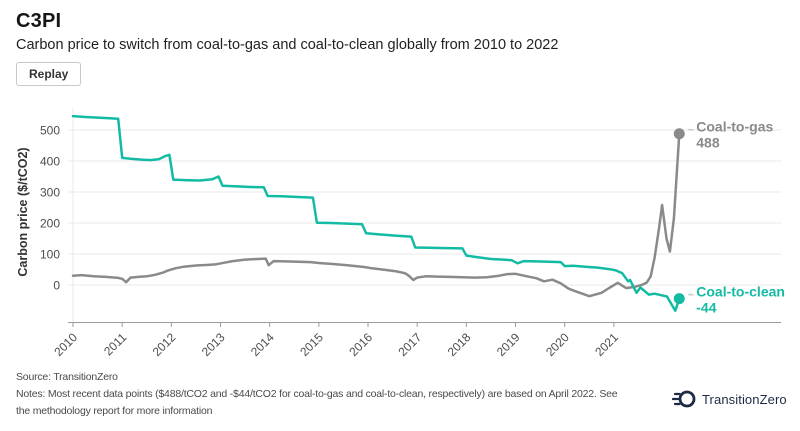  Describe the element at coordinates (360, 344) in the screenshot. I see `x-tick-label-2016: 2016` at that location.